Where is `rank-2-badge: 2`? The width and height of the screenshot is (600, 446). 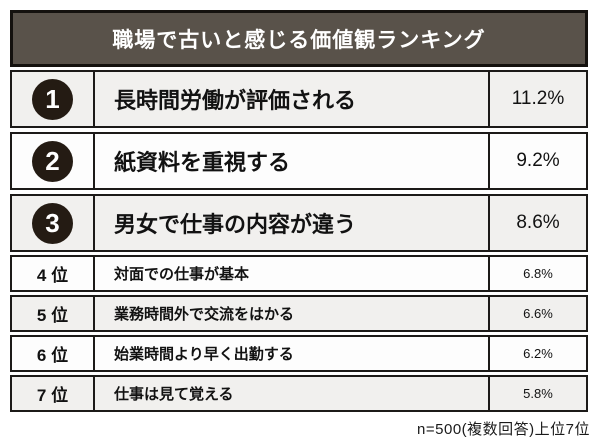
rank-2-badge: 2 is located at coordinates (52, 161).